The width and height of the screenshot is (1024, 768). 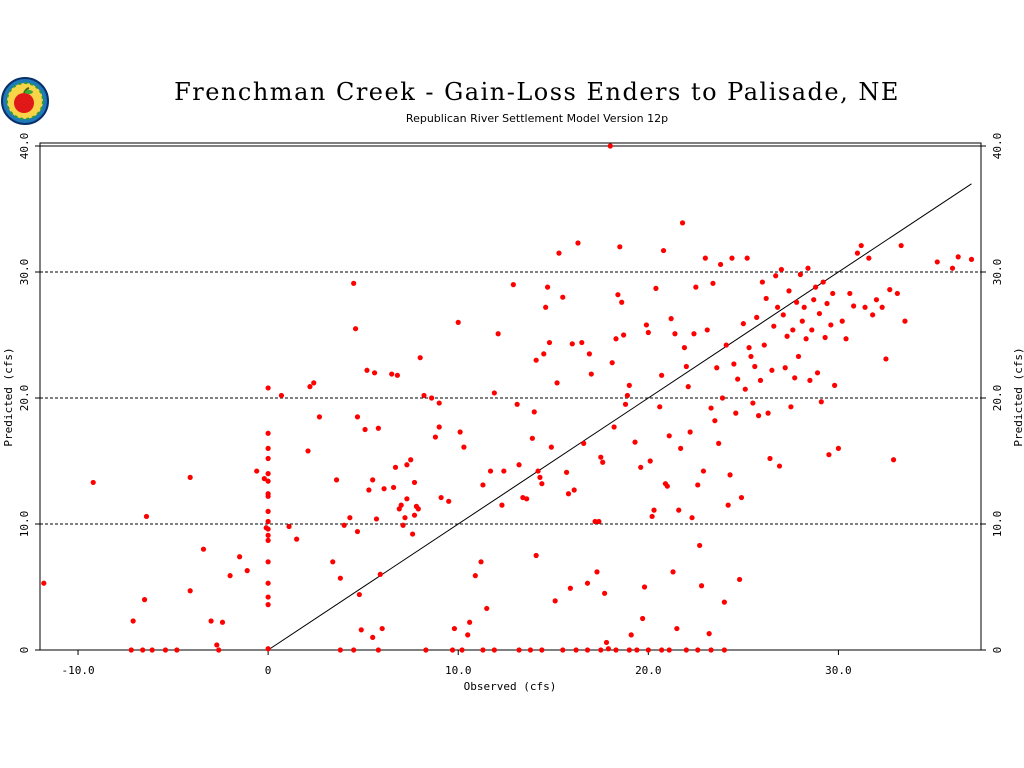 What do you see at coordinates (25, 101) in the screenshot?
I see `agency-logo` at bounding box center [25, 101].